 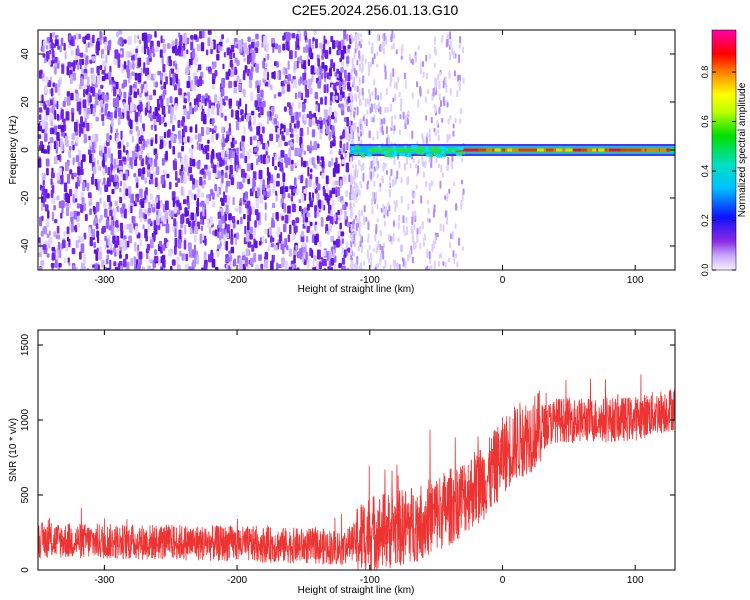 I want to click on carrier-peak, so click(x=510, y=150).